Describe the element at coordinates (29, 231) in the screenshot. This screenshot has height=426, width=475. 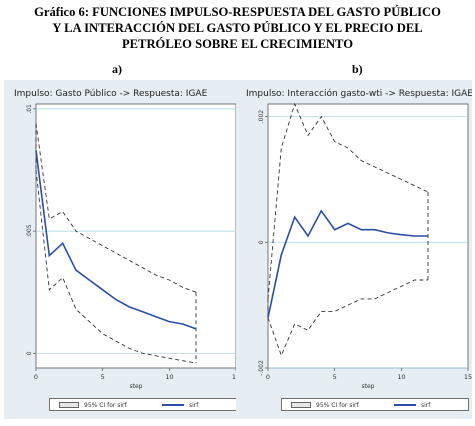
I see `y-tick-label: .005` at that location.